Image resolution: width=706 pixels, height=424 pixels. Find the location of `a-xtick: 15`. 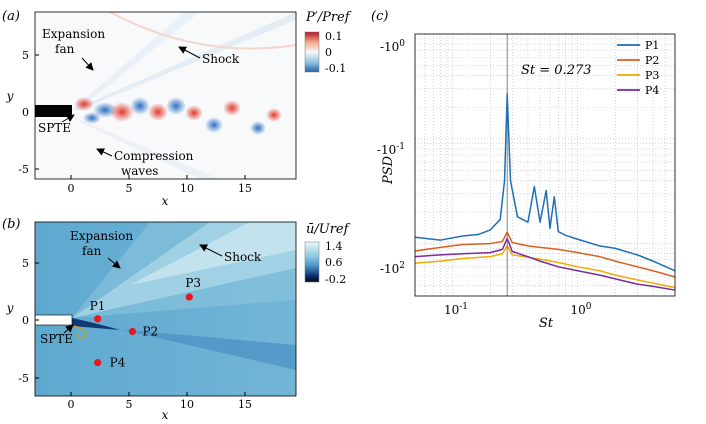

a-xtick: 15 is located at coordinates (245, 188).